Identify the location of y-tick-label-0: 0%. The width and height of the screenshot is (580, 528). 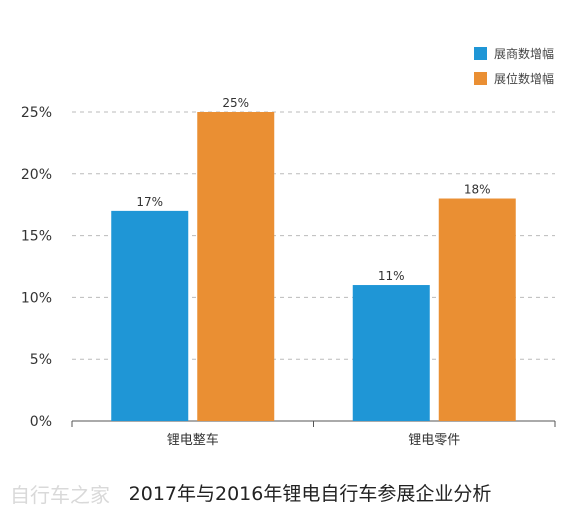
(41, 422).